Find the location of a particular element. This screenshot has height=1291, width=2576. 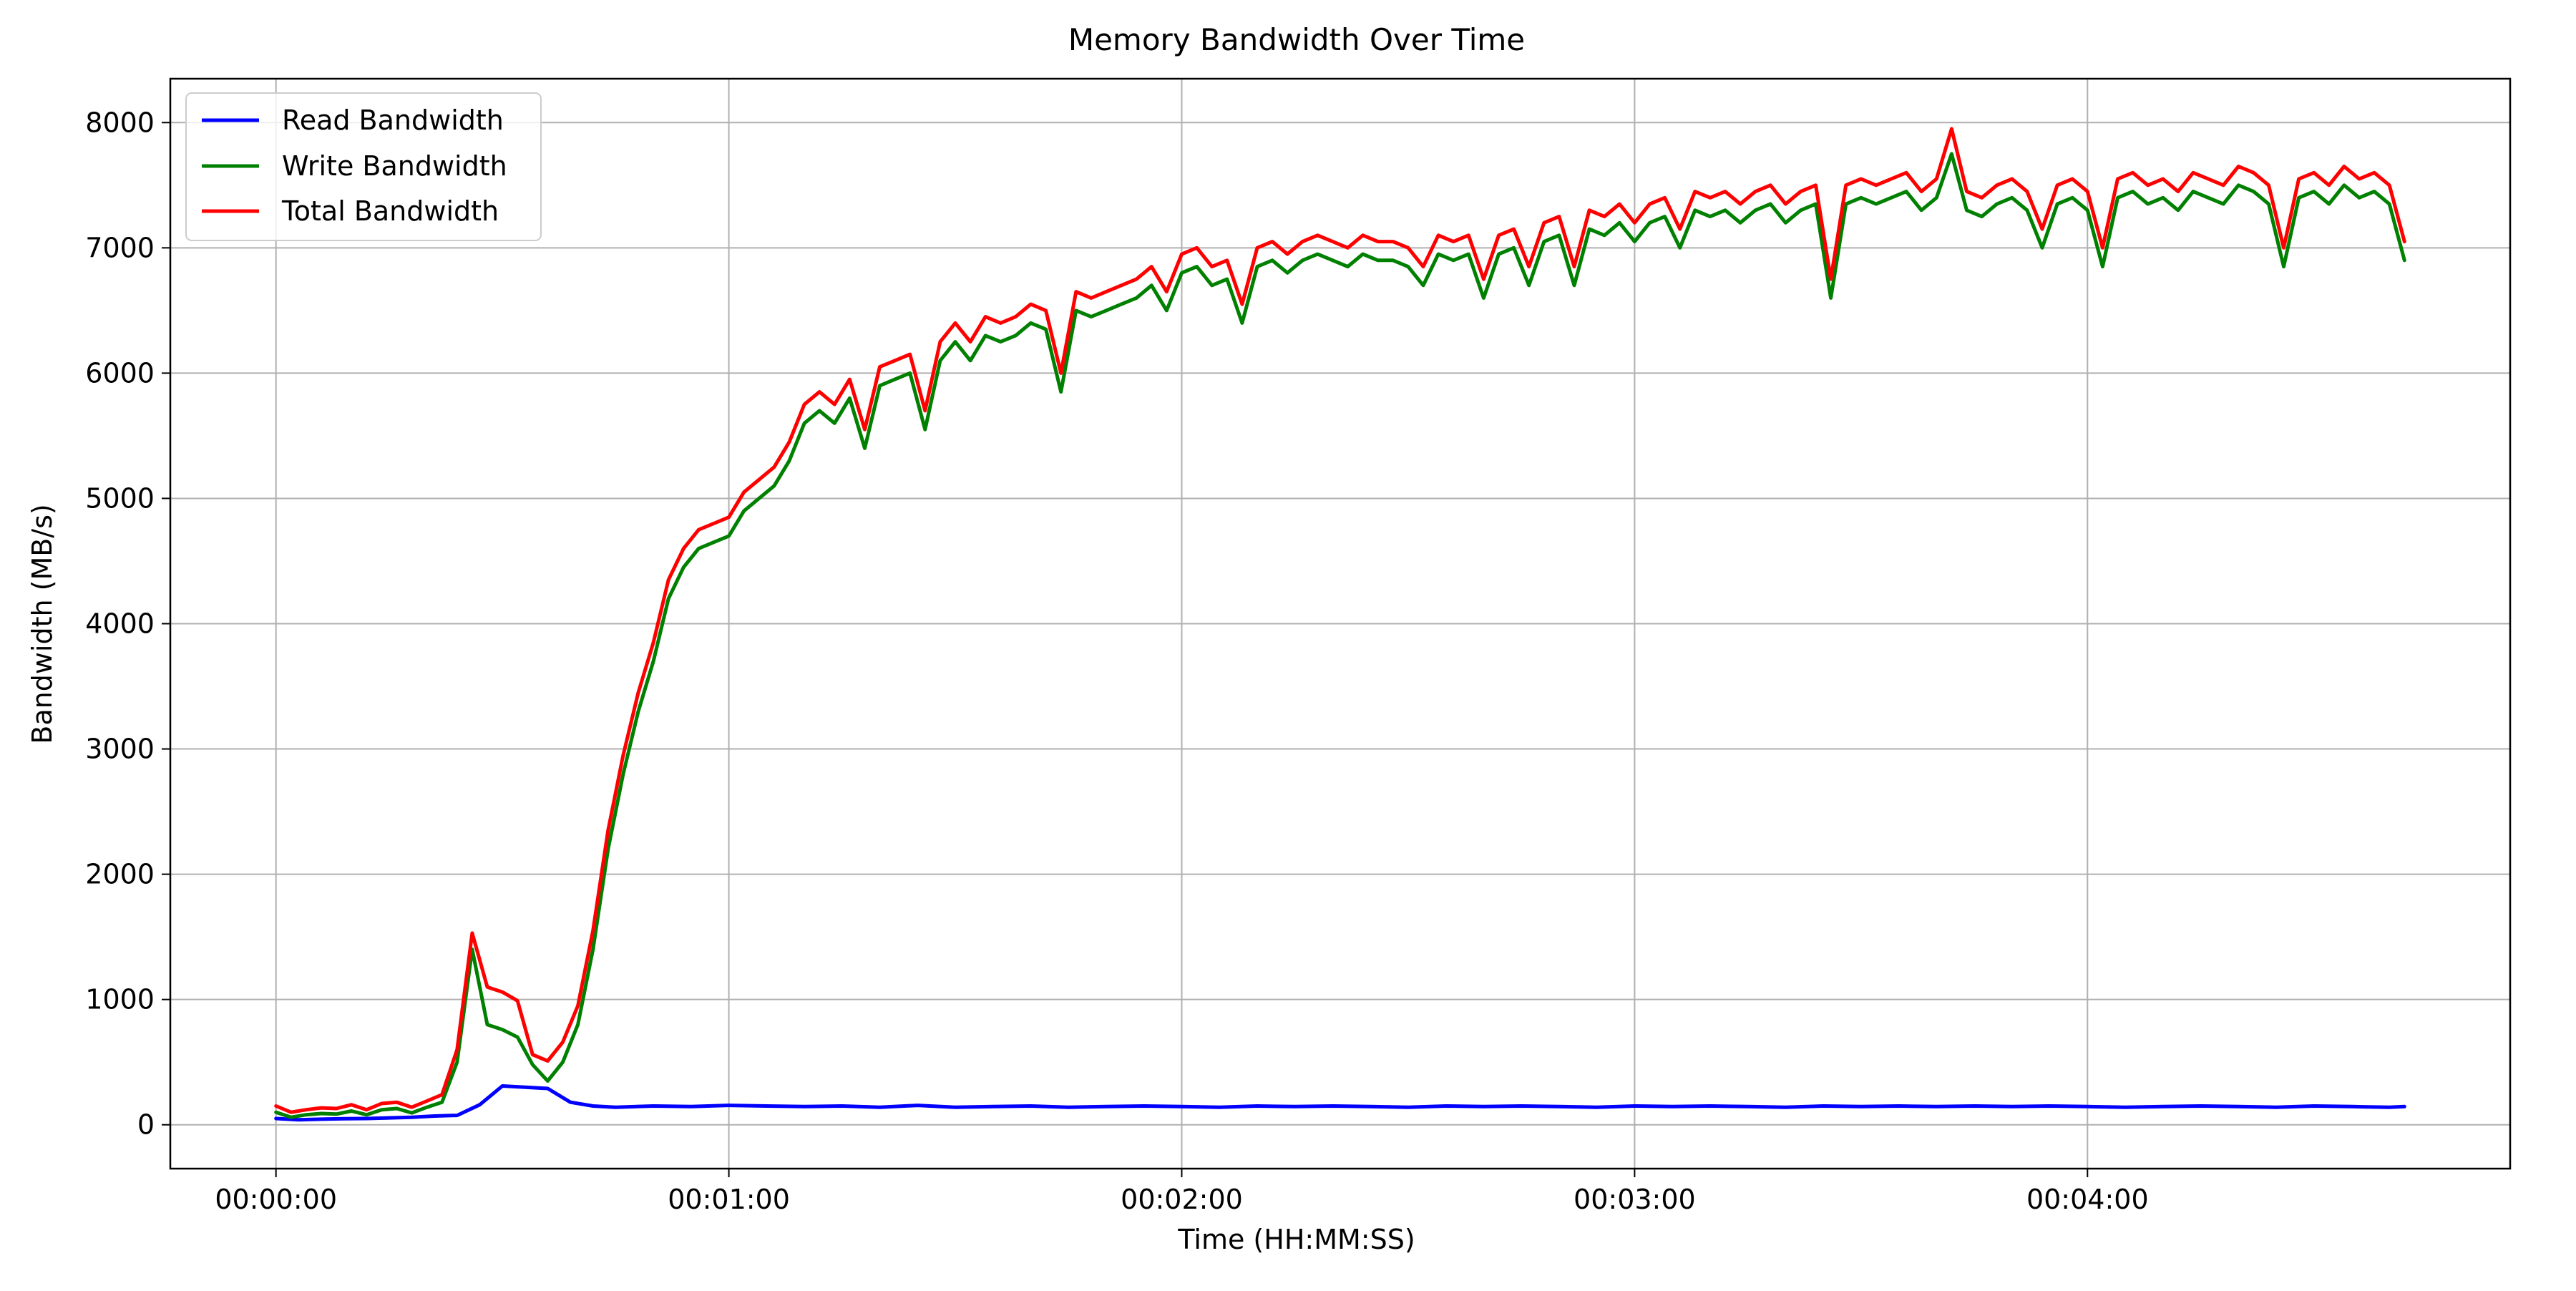

y-tick-label: 5000 is located at coordinates (120, 498).